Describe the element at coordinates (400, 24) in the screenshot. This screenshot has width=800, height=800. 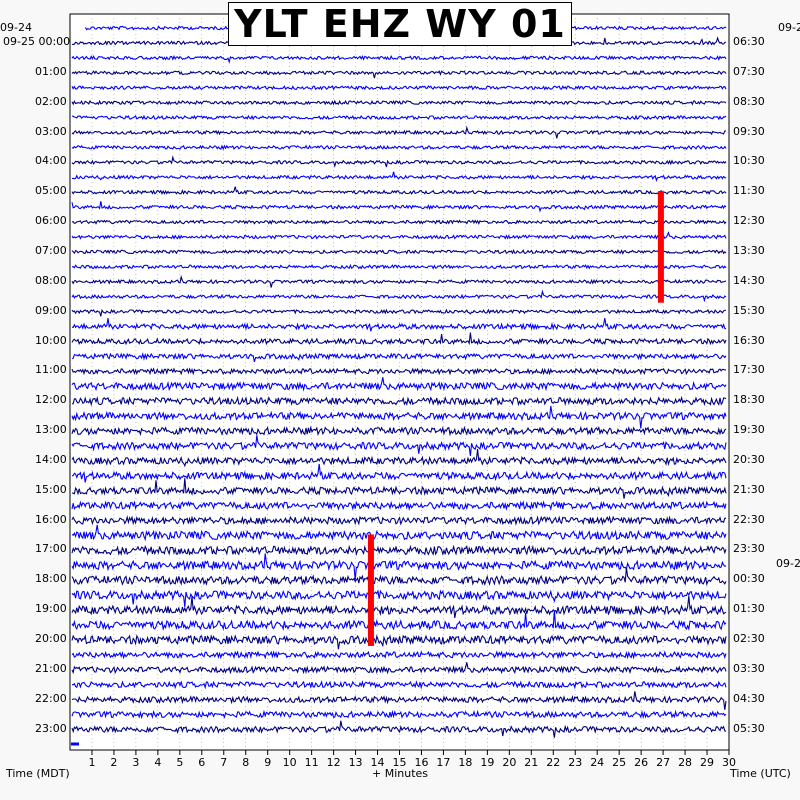
I see `chart-title: YLT EHZ WY 01` at that location.